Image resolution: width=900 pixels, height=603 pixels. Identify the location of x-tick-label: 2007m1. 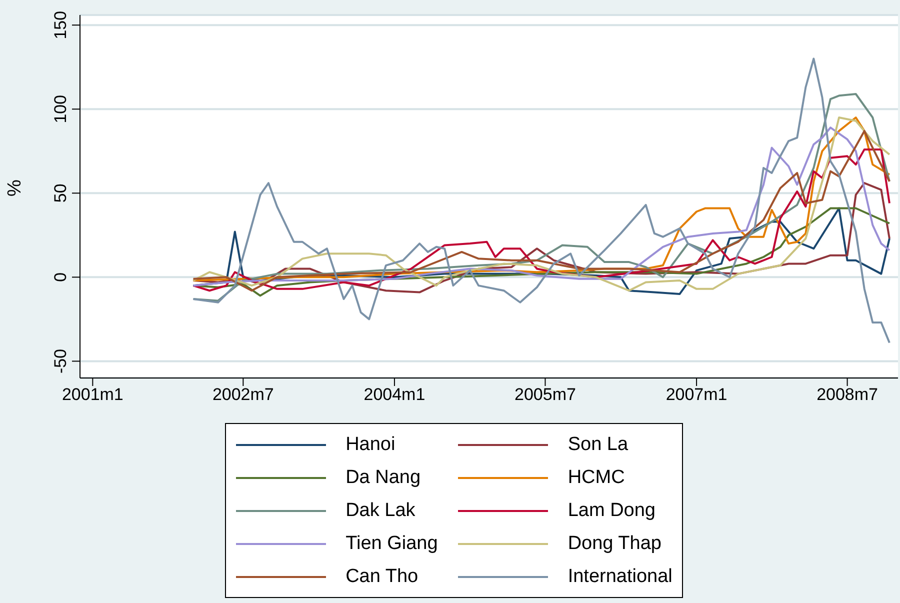
(697, 394).